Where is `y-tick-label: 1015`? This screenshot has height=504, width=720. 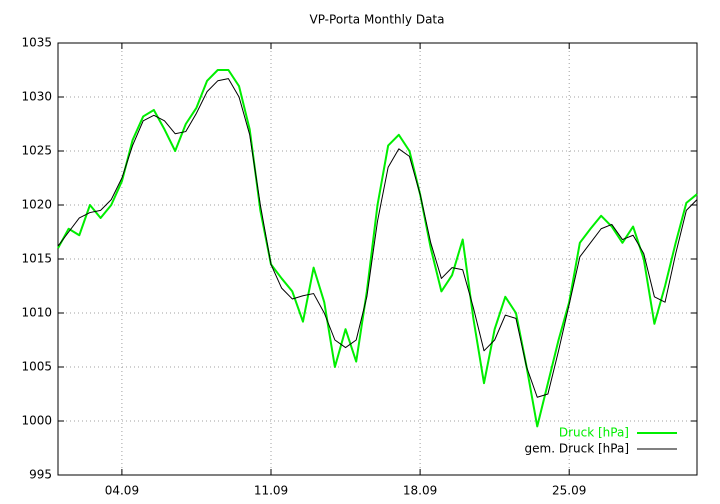 y-tick-label: 1015 is located at coordinates (36, 259).